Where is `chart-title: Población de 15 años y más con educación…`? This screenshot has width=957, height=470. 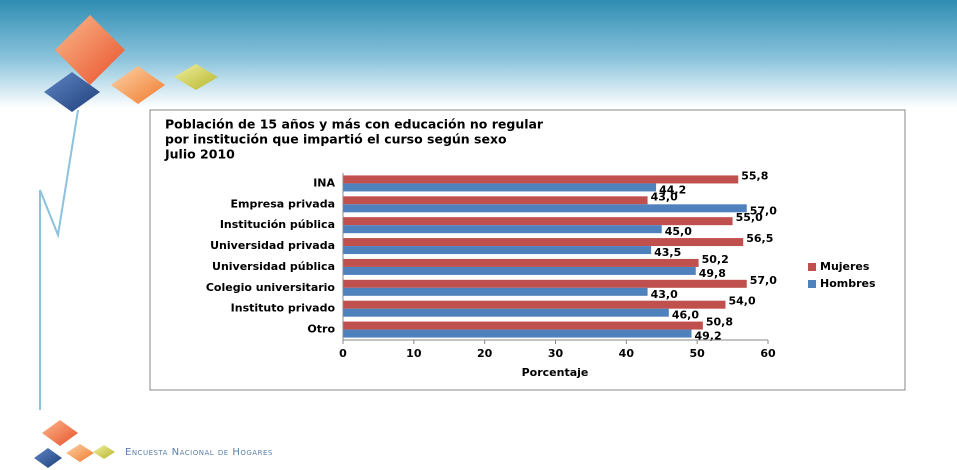
chart-title: Población de 15 años y más con educación… is located at coordinates (354, 124).